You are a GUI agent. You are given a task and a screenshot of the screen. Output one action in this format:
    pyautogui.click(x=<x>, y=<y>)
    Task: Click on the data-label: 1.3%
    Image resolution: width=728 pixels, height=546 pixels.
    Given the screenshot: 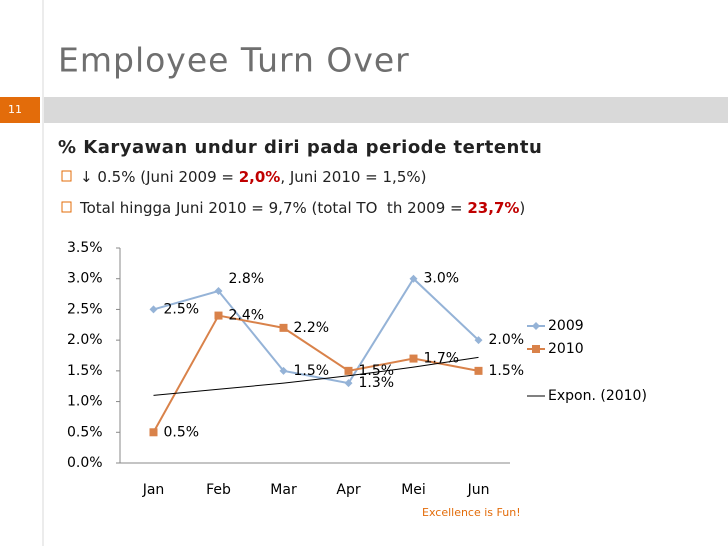 What is the action you would take?
    pyautogui.click(x=377, y=383)
    